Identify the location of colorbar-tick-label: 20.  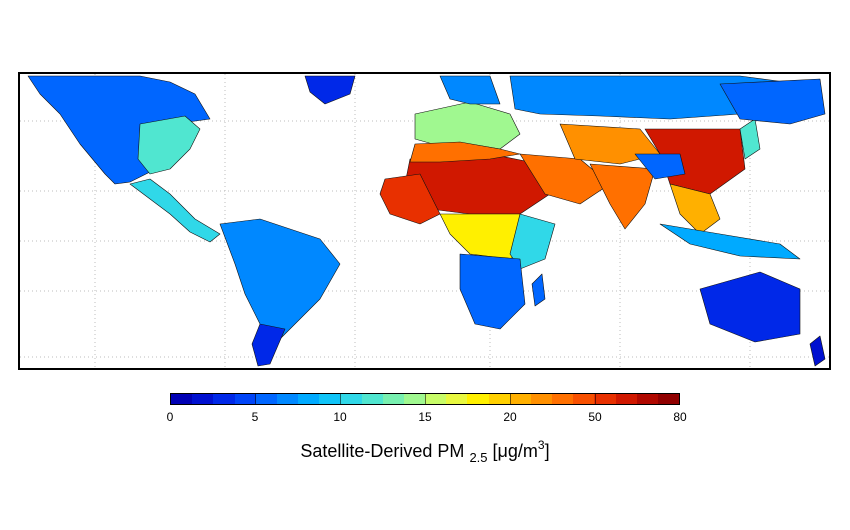
(510, 417).